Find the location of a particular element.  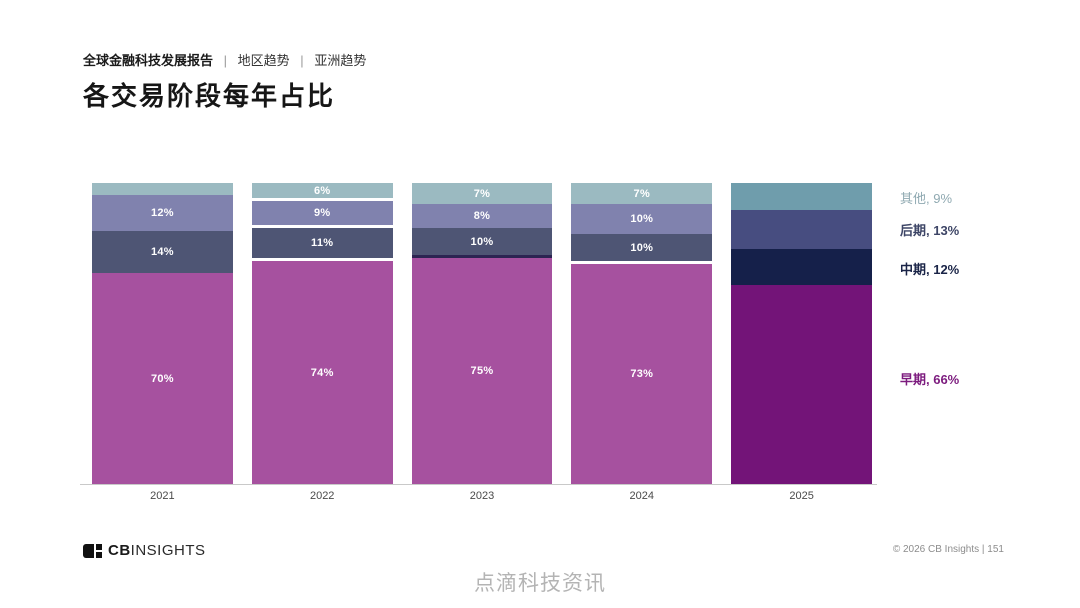

breadcrumb-region-trends: 地区趋势 is located at coordinates (263, 60).